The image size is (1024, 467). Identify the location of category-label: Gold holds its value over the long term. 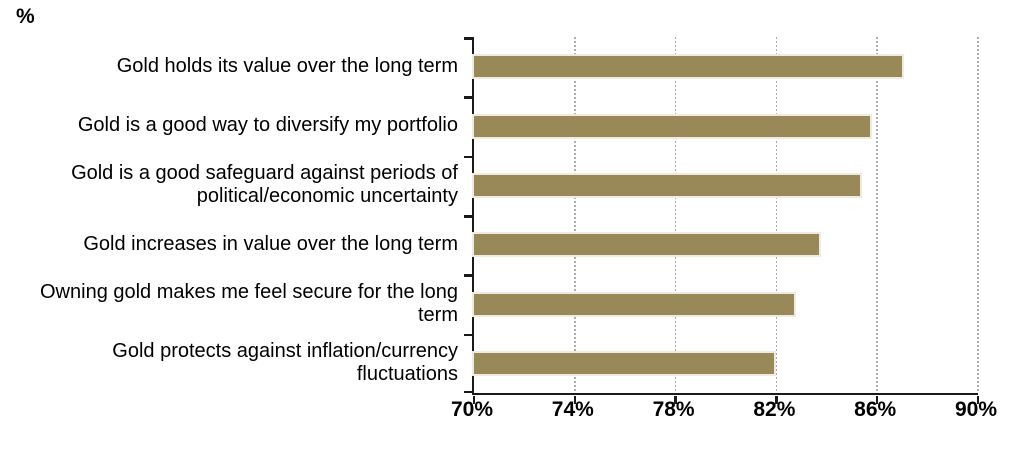
(287, 66).